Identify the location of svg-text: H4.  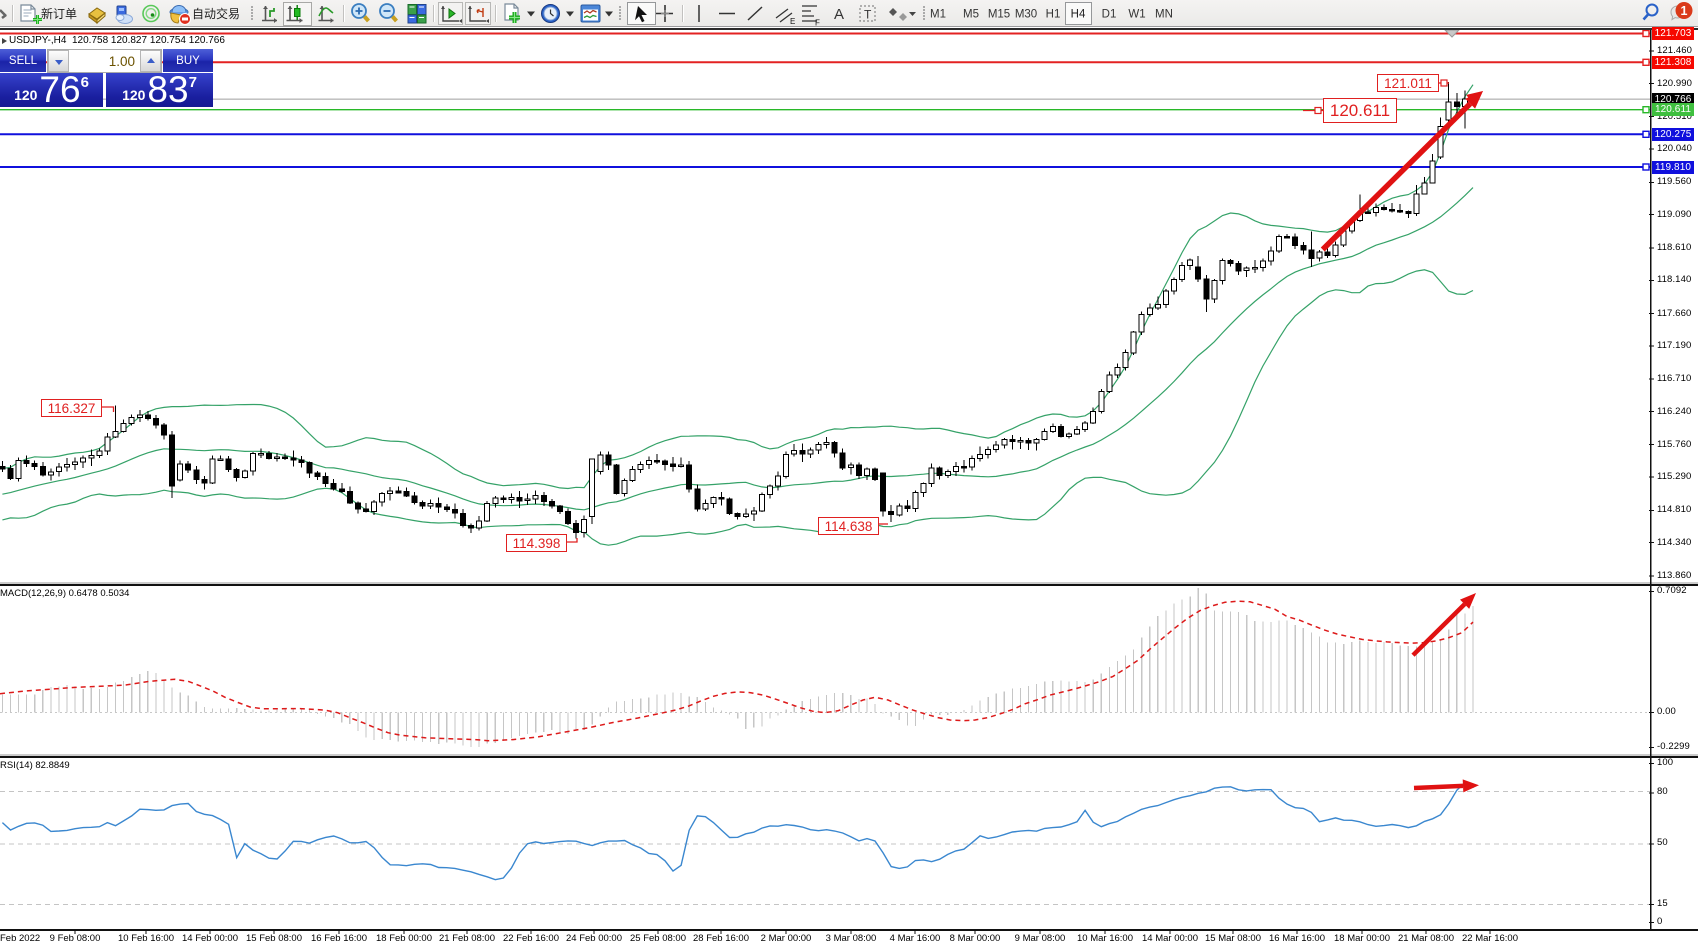
(1078, 15).